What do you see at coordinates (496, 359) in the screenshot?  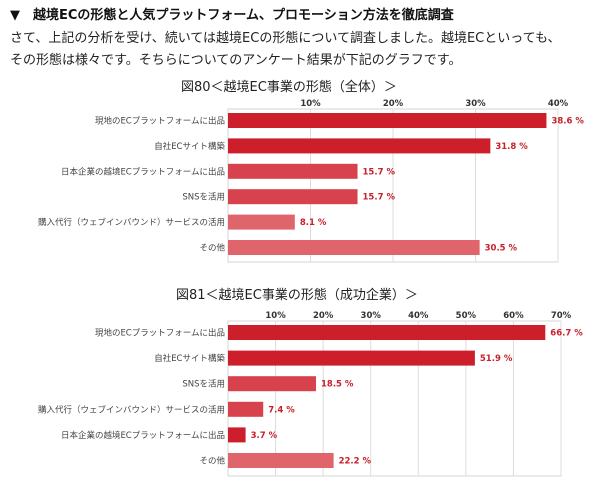 I see `data-label: 51.9 %` at bounding box center [496, 359].